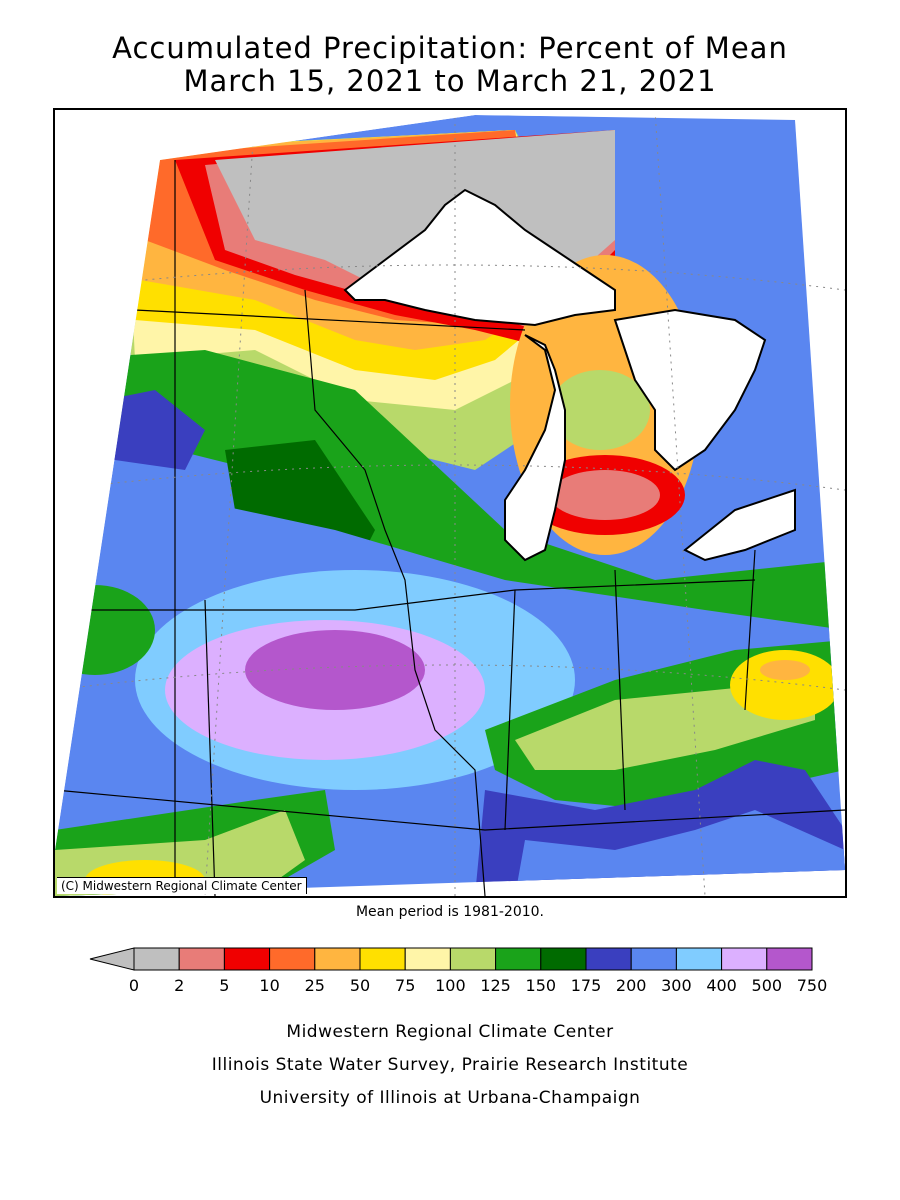 Image resolution: width=900 pixels, height=1200 pixels. Describe the element at coordinates (450, 81) in the screenshot. I see `map-title-line-2: March 15, 2021 to March 21, 2021` at that location.